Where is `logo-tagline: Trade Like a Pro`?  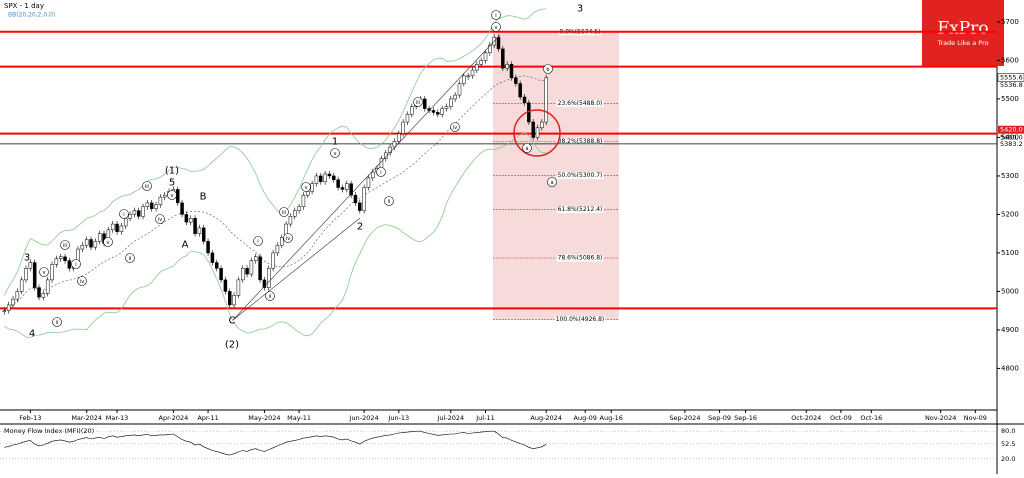
logo-tagline: Trade Like a Pro is located at coordinates (962, 43).